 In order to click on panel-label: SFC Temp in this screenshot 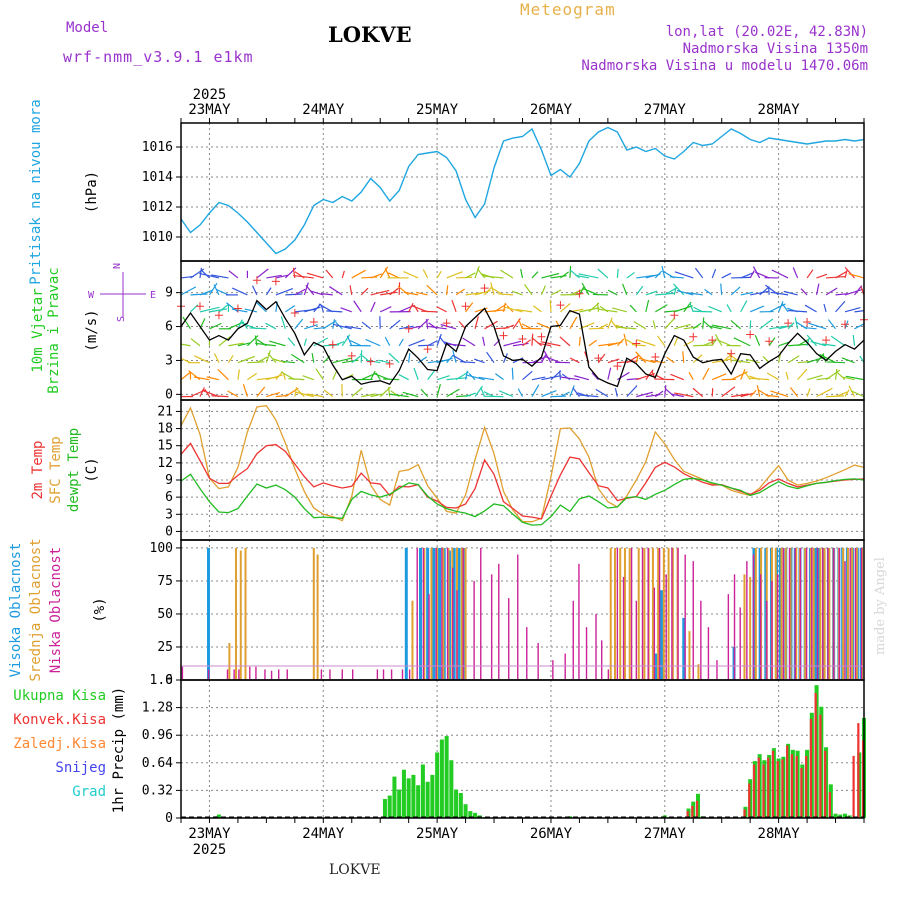, I will do `click(56, 469)`.